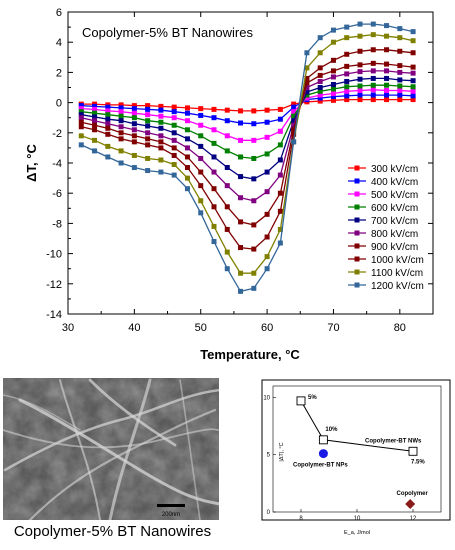  Describe the element at coordinates (394, 182) in the screenshot. I see `legend-label: 400 kV/cm` at that location.